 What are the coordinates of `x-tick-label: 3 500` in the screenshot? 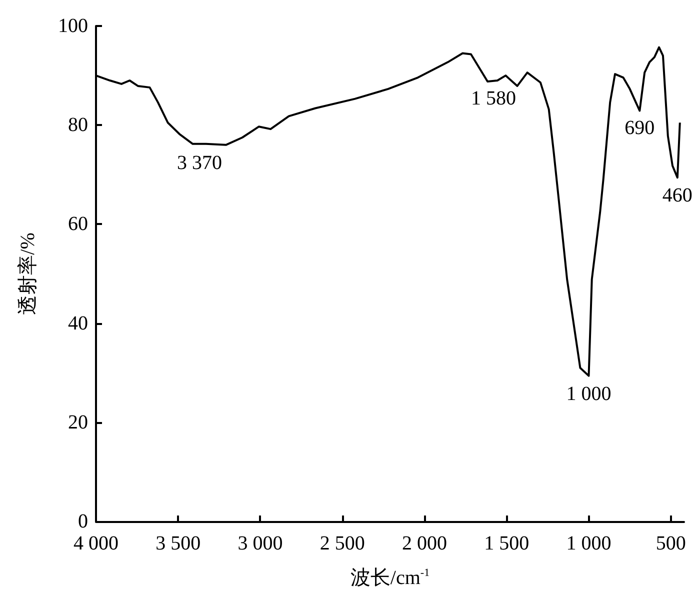 It's located at (178, 543).